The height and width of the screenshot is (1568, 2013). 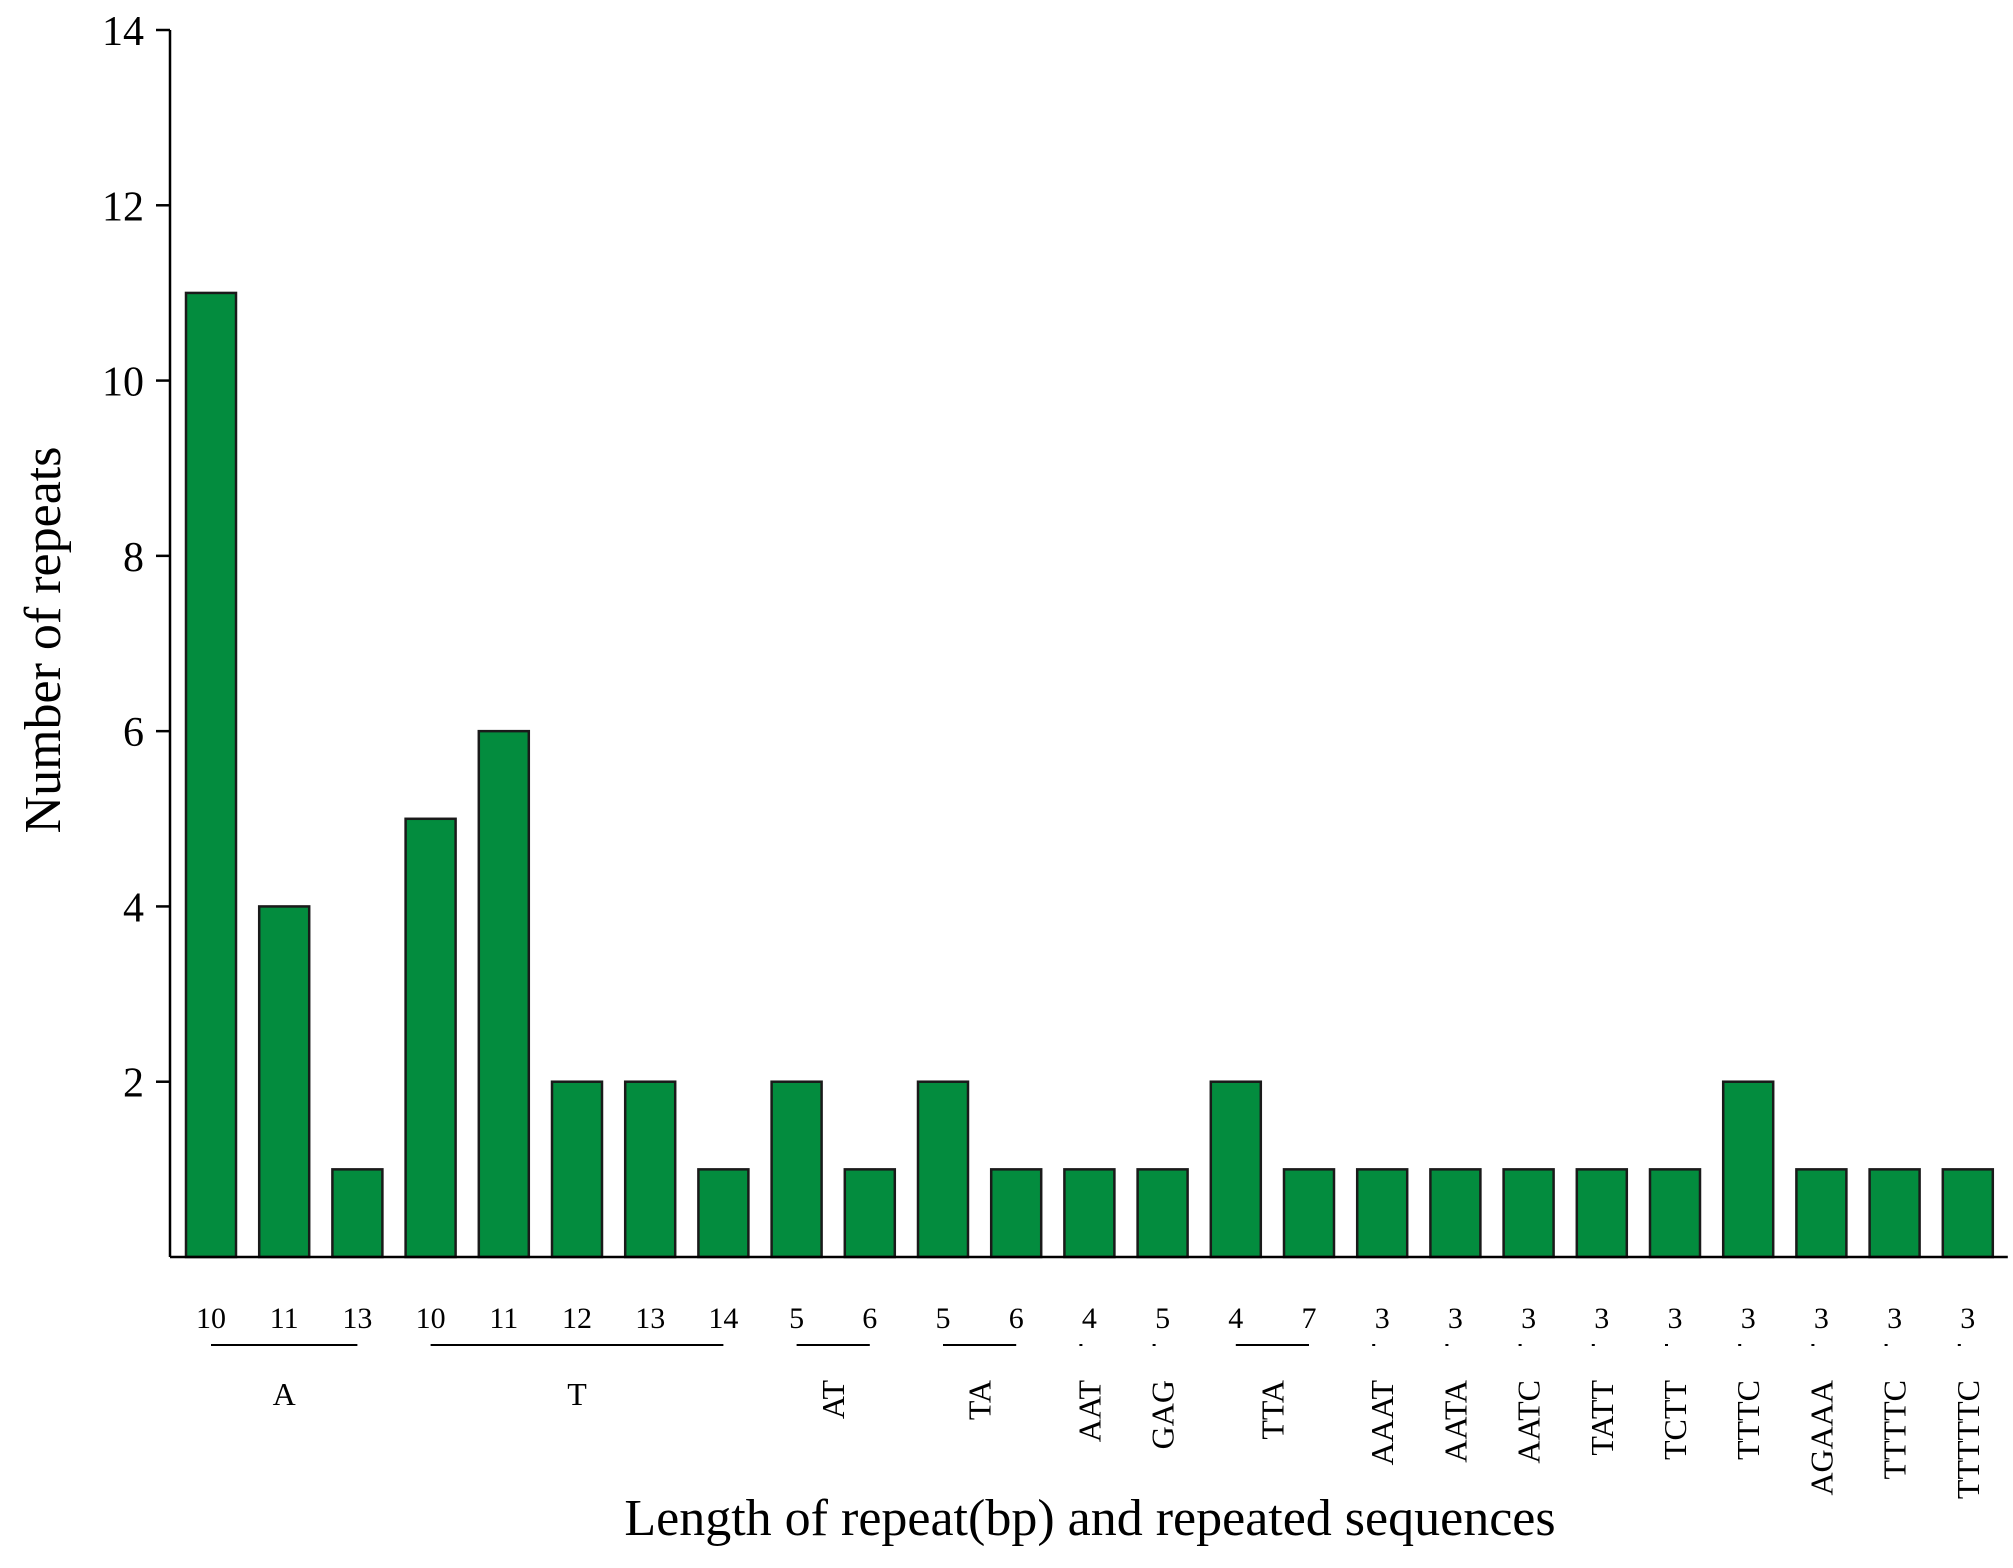 I want to click on group-label: AGAAA, so click(x=1821, y=1438).